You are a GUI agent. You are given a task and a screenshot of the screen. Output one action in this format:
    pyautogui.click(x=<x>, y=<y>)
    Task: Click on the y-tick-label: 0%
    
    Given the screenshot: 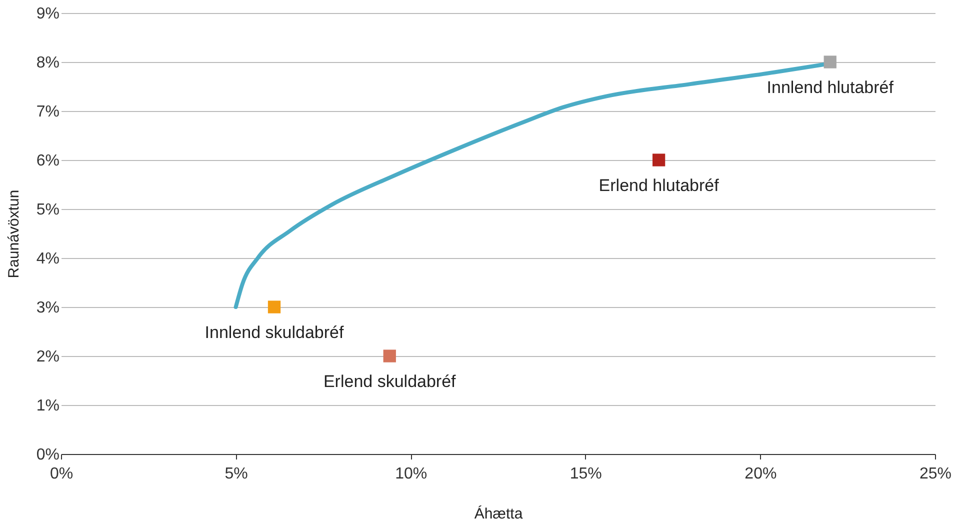 What is the action you would take?
    pyautogui.click(x=48, y=455)
    